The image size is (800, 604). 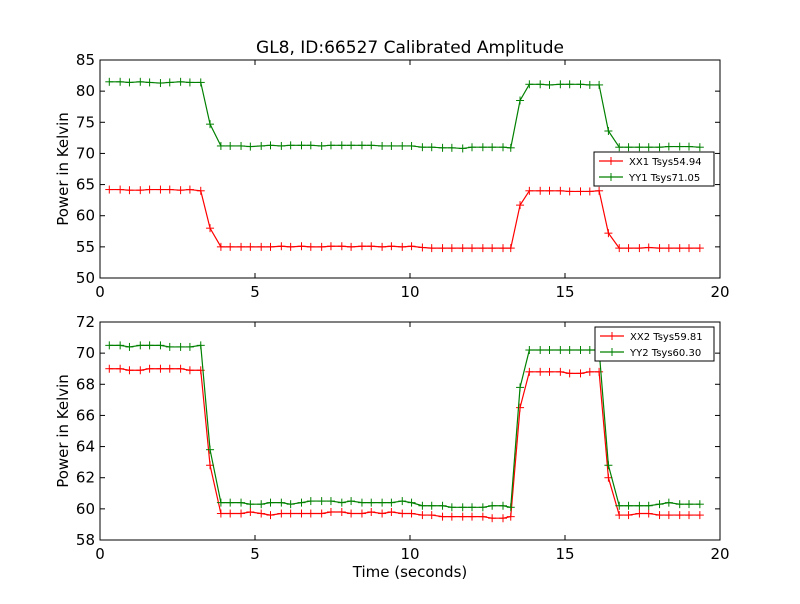 I want to click on y-tick-label: 64, so click(x=85, y=447).